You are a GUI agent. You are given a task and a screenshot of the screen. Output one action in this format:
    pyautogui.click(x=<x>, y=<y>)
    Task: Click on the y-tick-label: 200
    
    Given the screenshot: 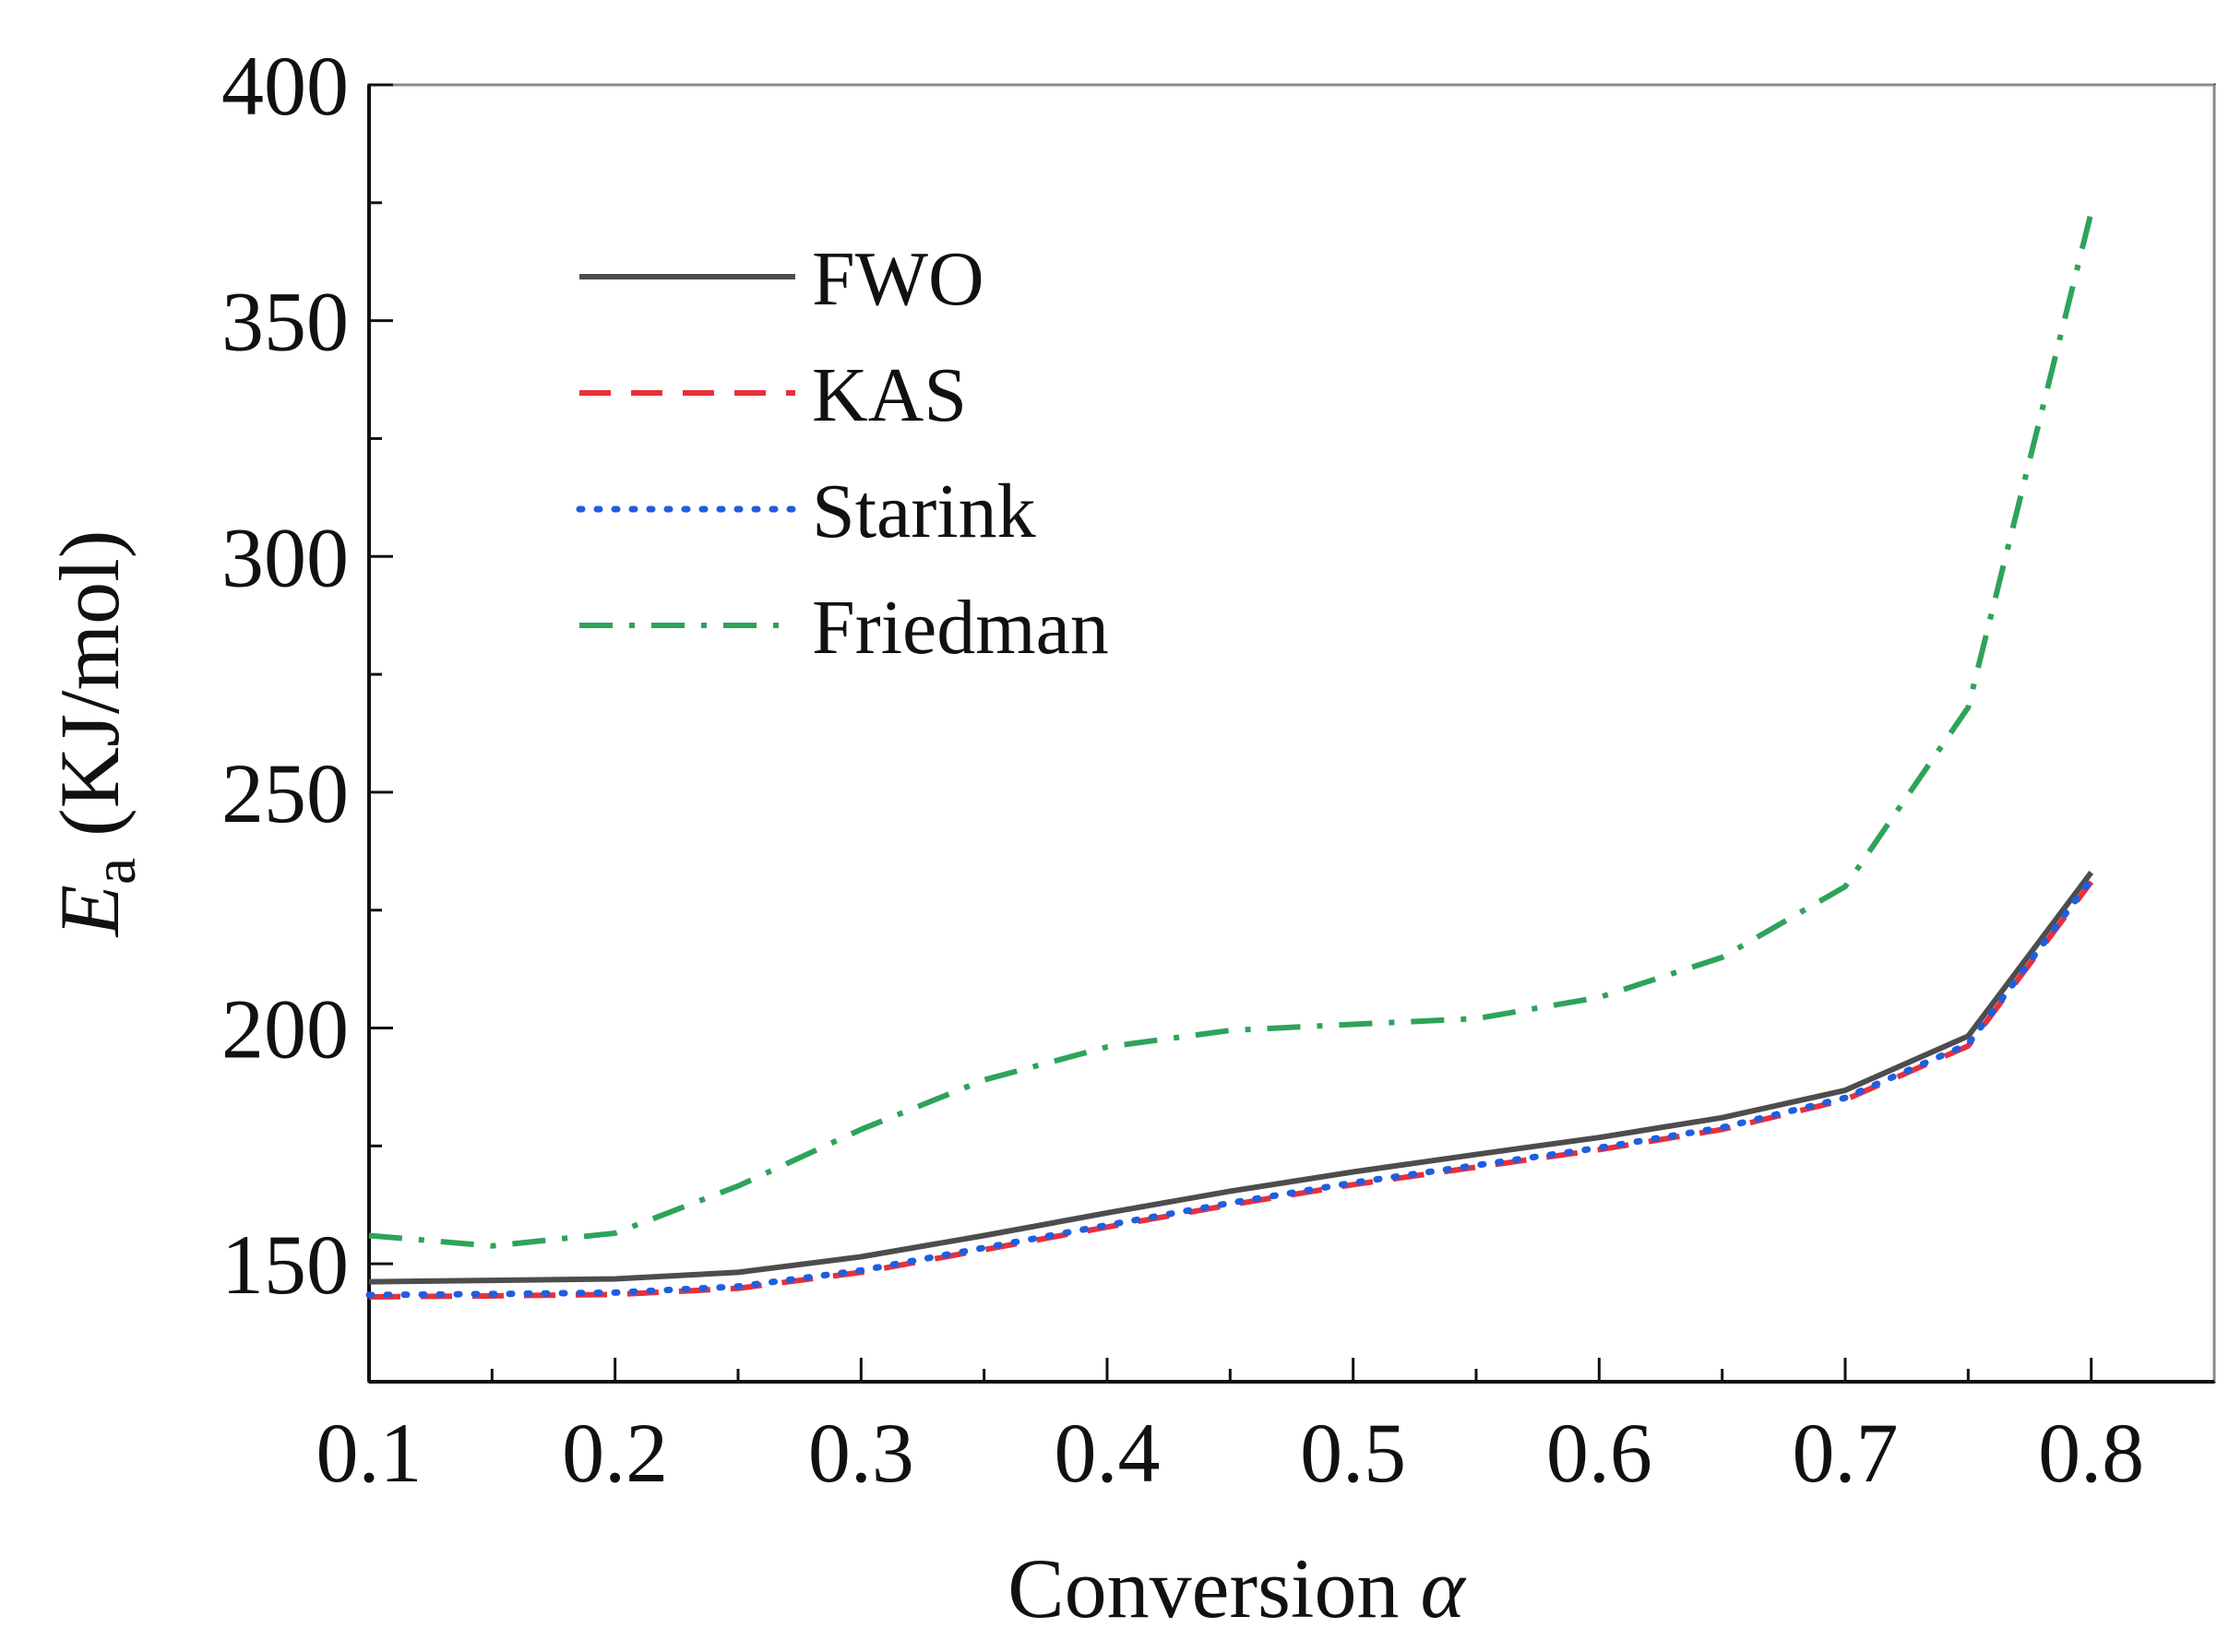 What is the action you would take?
    pyautogui.click(x=285, y=1029)
    